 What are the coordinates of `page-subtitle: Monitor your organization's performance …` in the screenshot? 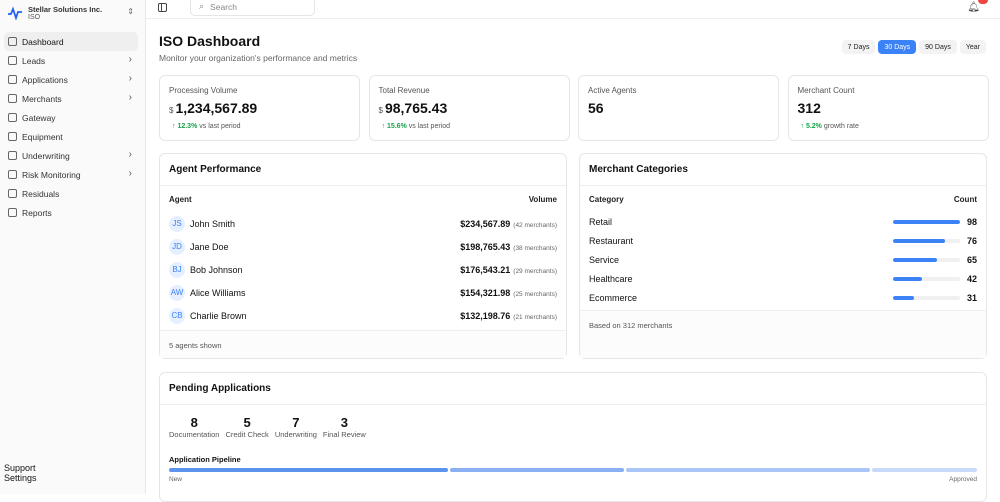 It's located at (258, 58).